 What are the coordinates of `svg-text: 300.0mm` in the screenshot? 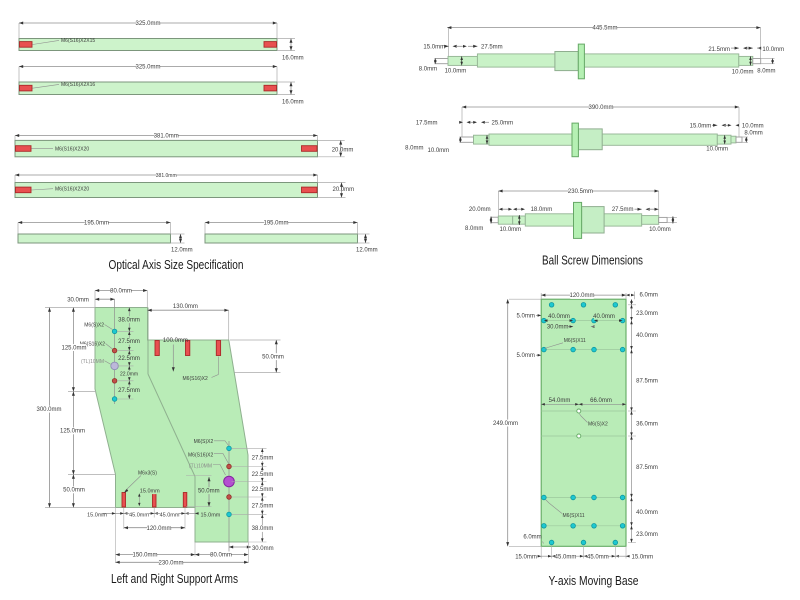 It's located at (48, 410).